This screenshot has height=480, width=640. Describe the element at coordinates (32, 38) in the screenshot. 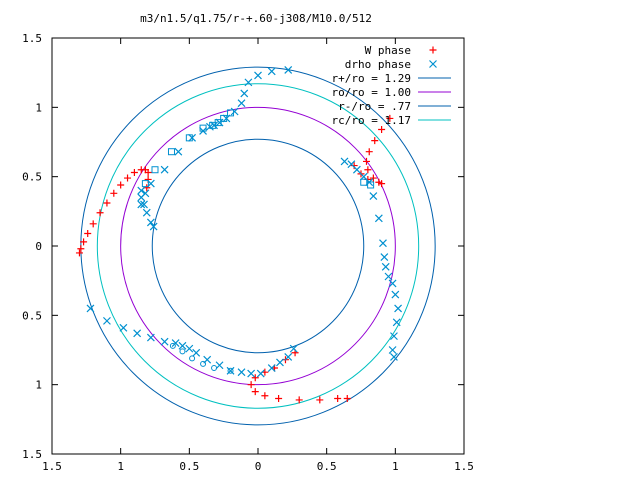

I see `y-tick-label: 1.5` at that location.